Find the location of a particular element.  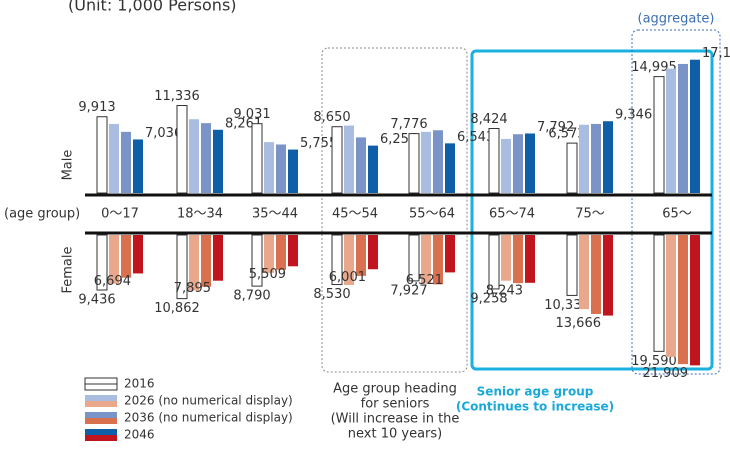

x-axis-label: (age group) is located at coordinates (42, 214).